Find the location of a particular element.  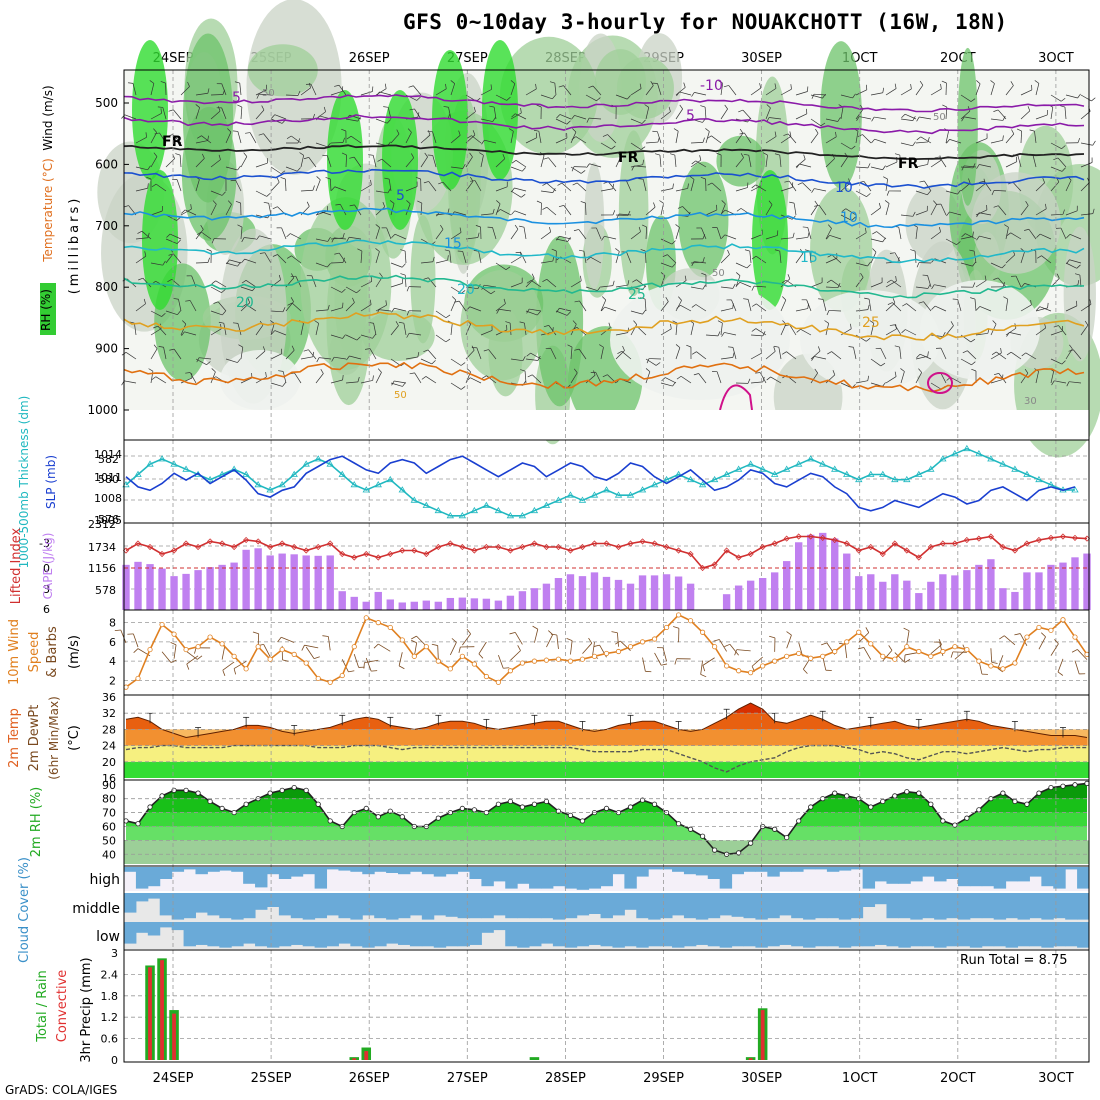

temp-axis-label-1: 2m Temp is located at coordinates (14, 738).